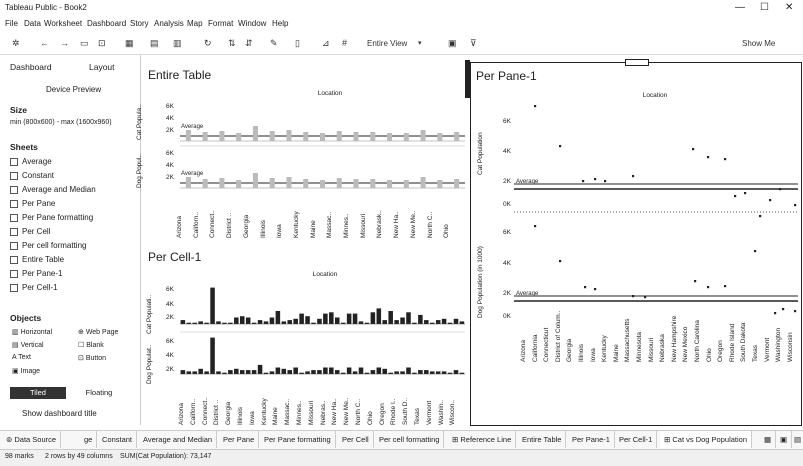 This screenshot has height=466, width=803. Describe the element at coordinates (74, 89) in the screenshot. I see `device-preview-button: Device Preview` at that location.